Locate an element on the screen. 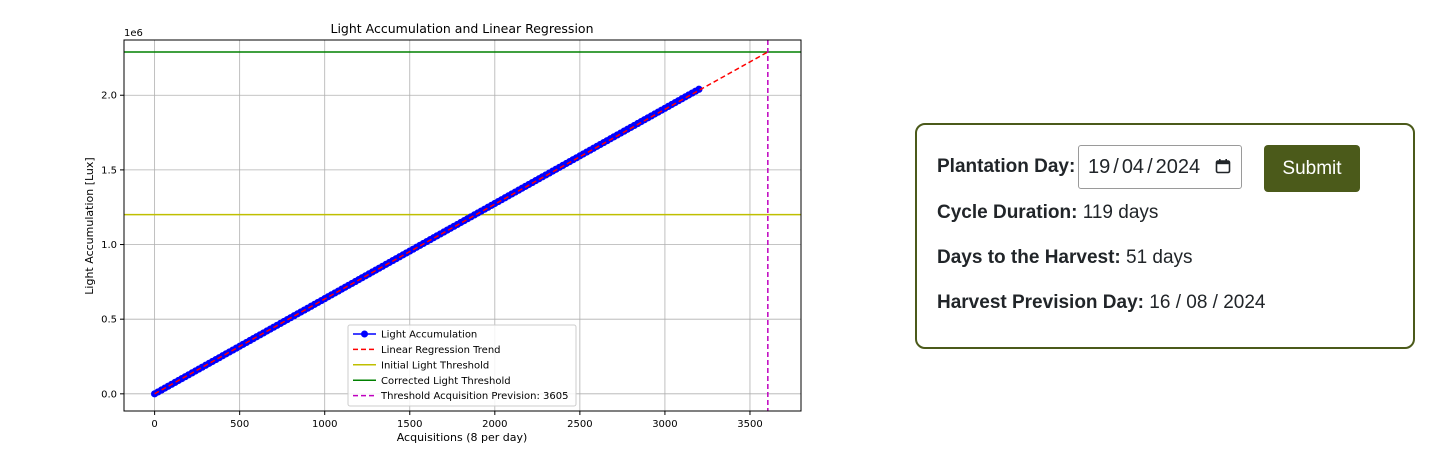 The height and width of the screenshot is (473, 1438). y-tick-label: 2.0 is located at coordinates (109, 96).